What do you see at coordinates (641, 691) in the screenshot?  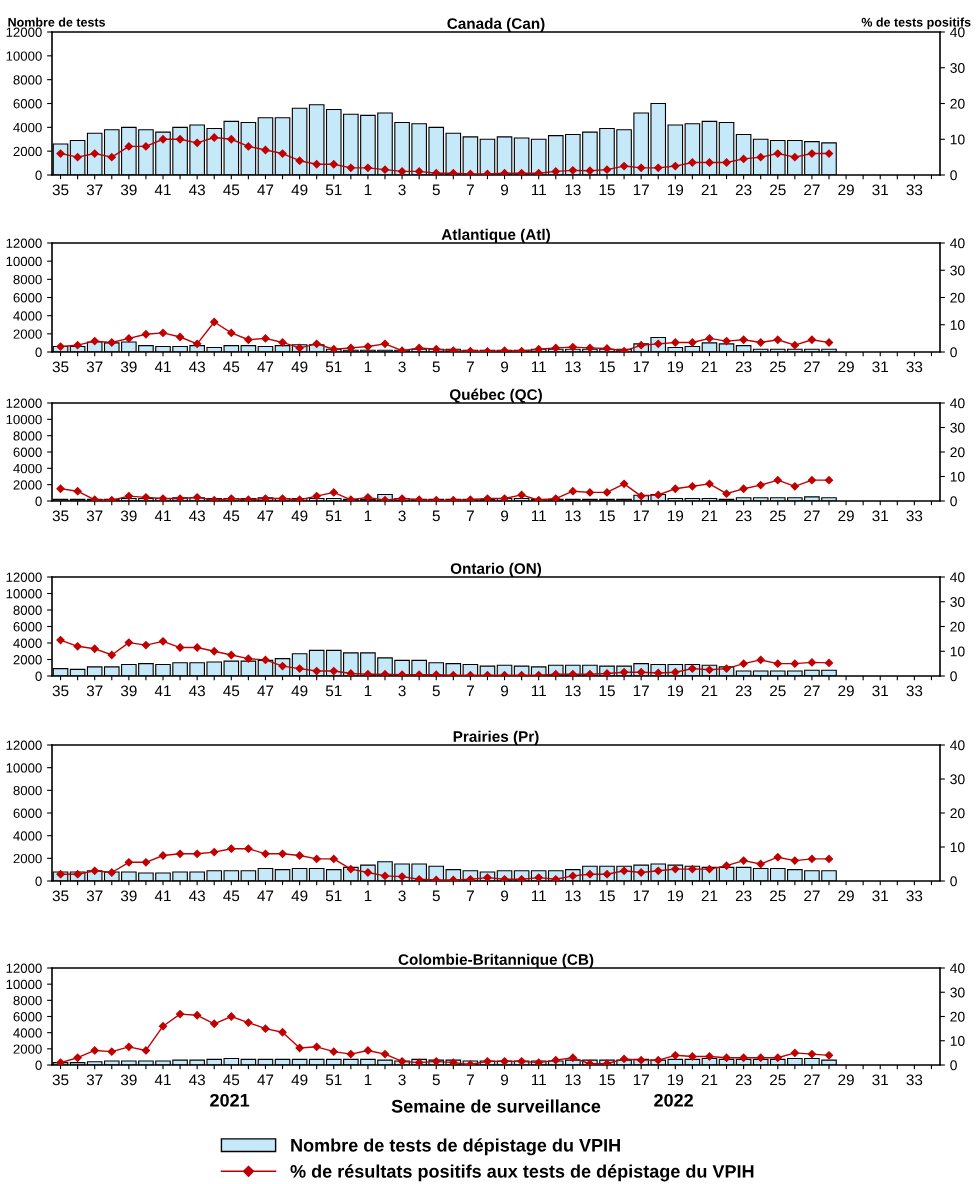 I see `x-tick-label: 17` at bounding box center [641, 691].